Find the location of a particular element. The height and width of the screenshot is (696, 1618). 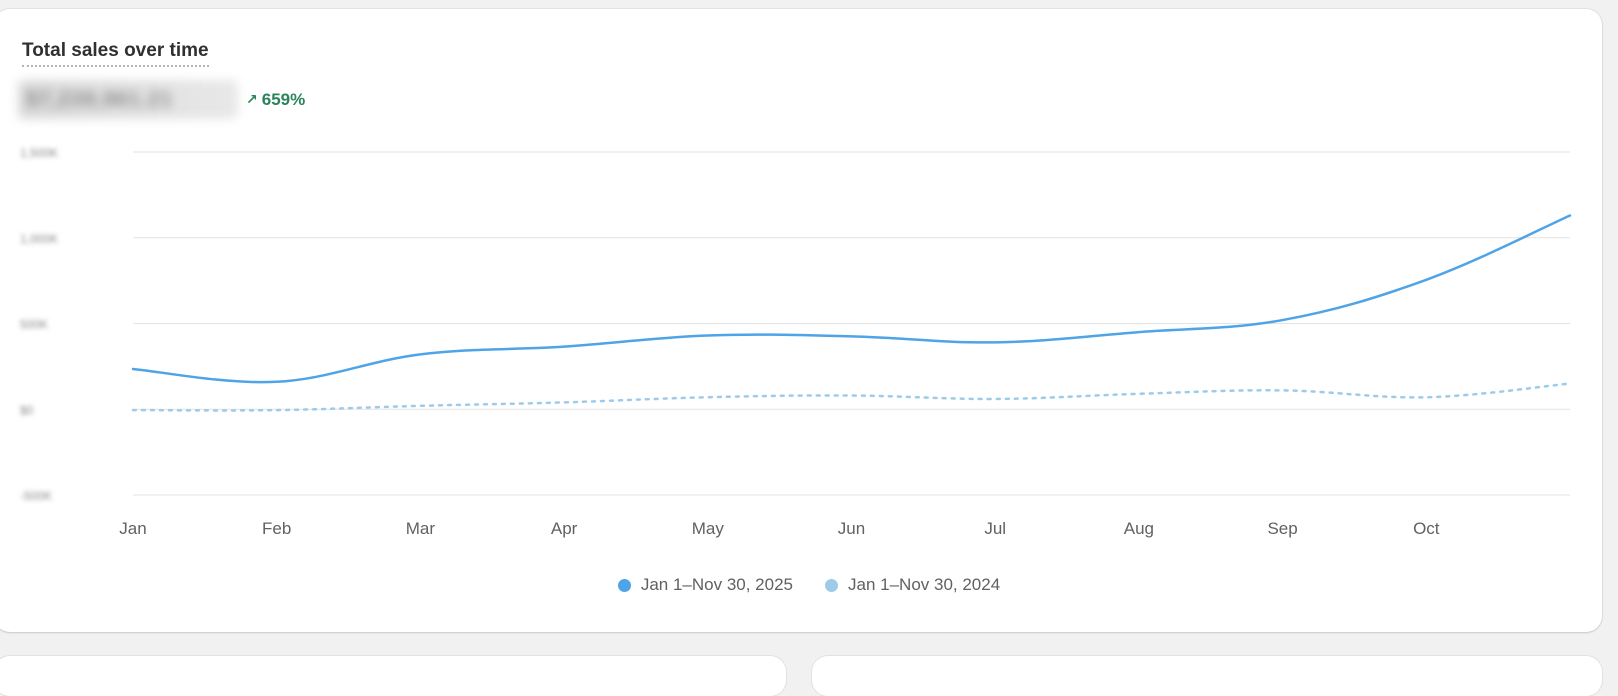

y-tick-label: $0 is located at coordinates (27, 410).